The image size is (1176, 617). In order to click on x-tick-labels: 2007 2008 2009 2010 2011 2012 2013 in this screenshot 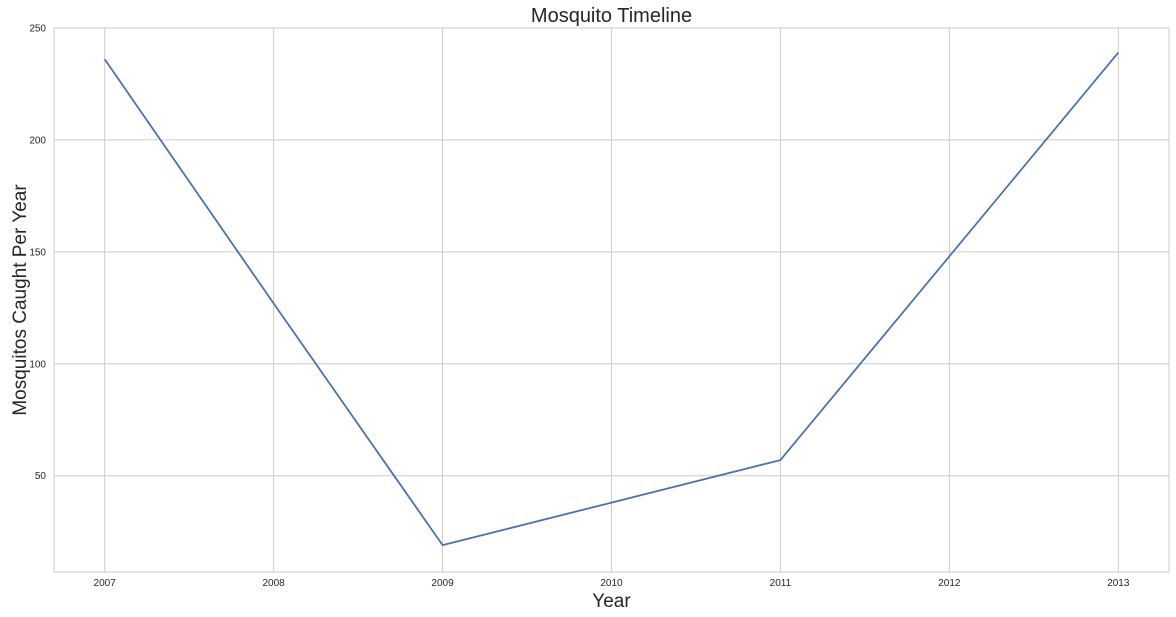, I will do `click(612, 583)`.